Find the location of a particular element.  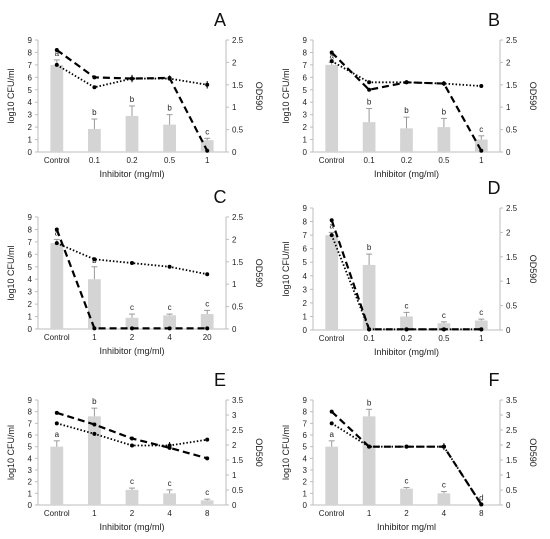

panel-letter: F is located at coordinates (494, 380).